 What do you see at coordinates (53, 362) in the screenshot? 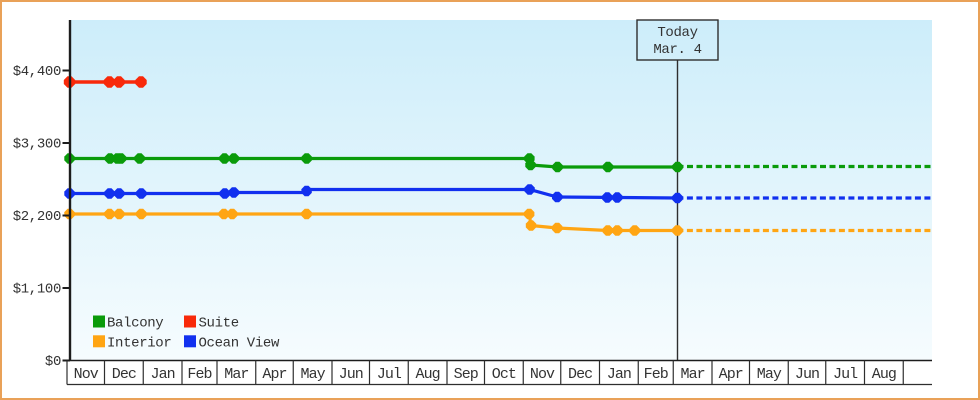
I see `svg-text: $0` at bounding box center [53, 362].